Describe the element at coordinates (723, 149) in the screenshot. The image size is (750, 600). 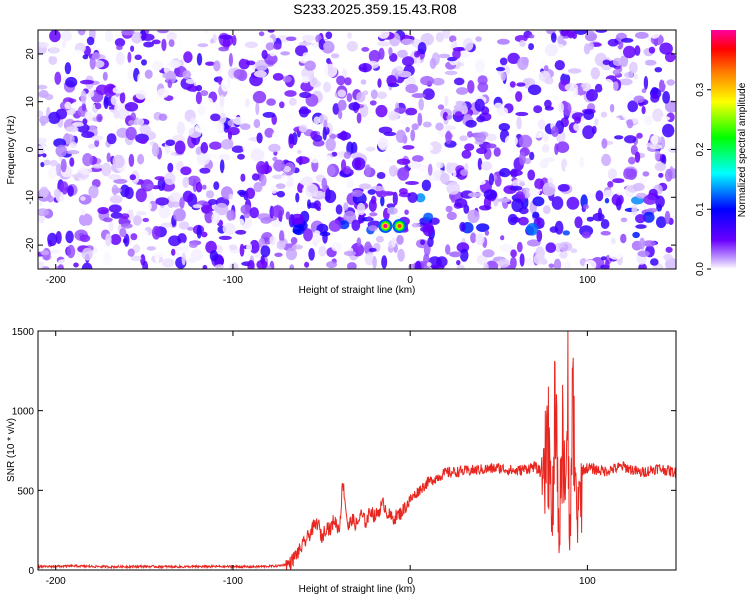
I see `colorbar-gradient` at that location.